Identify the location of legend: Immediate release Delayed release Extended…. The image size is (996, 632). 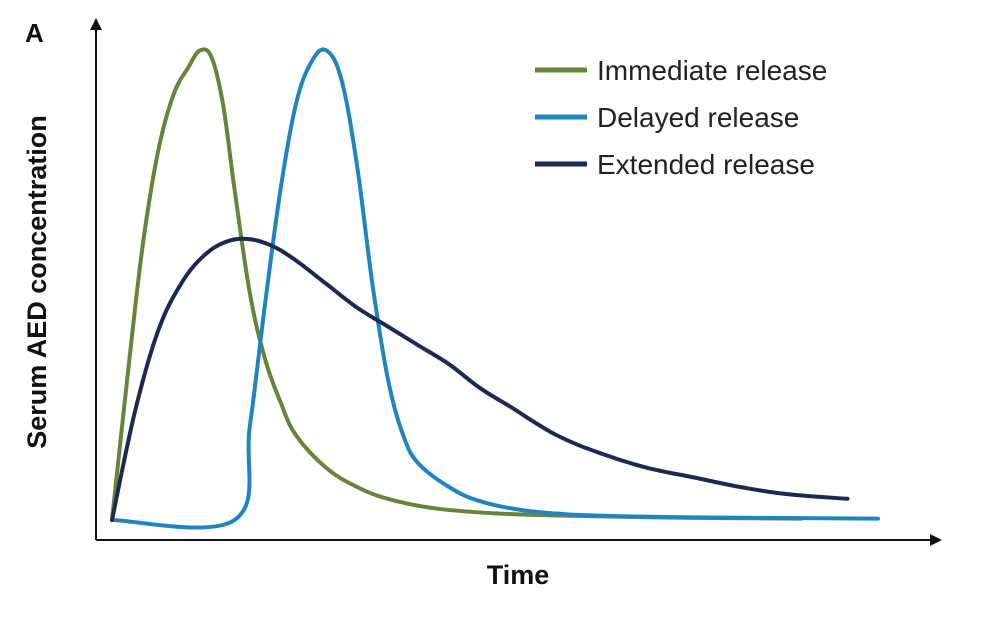
(681, 117).